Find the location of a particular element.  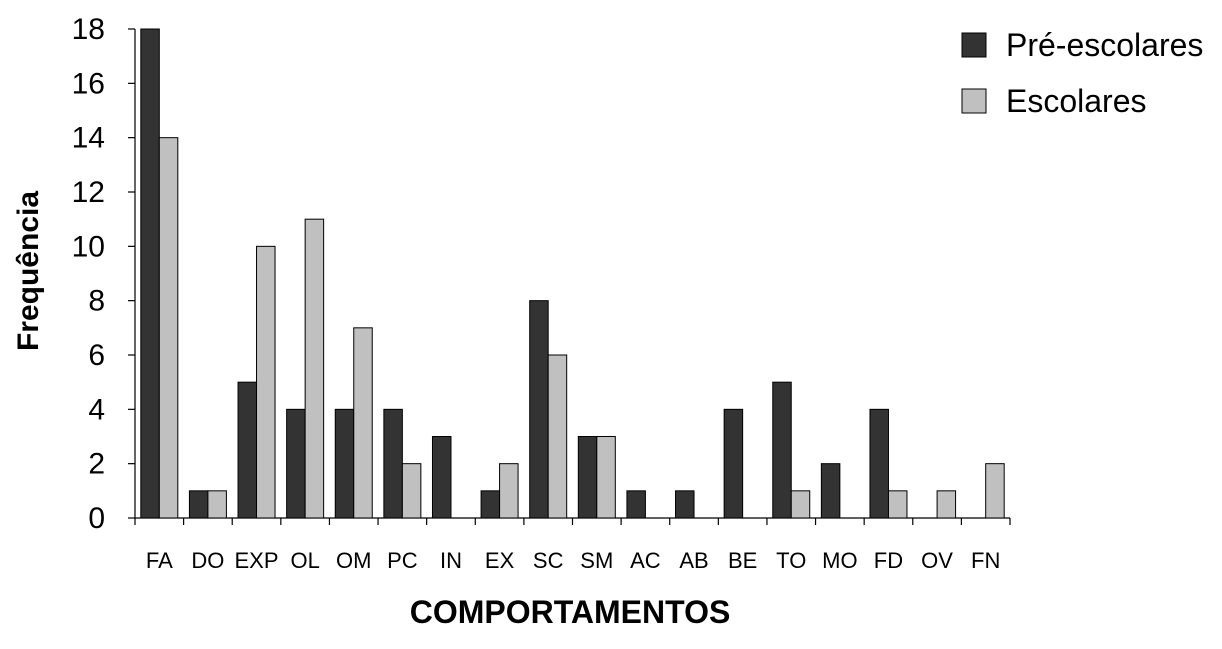

x-tick-label: EXP is located at coordinates (257, 560).